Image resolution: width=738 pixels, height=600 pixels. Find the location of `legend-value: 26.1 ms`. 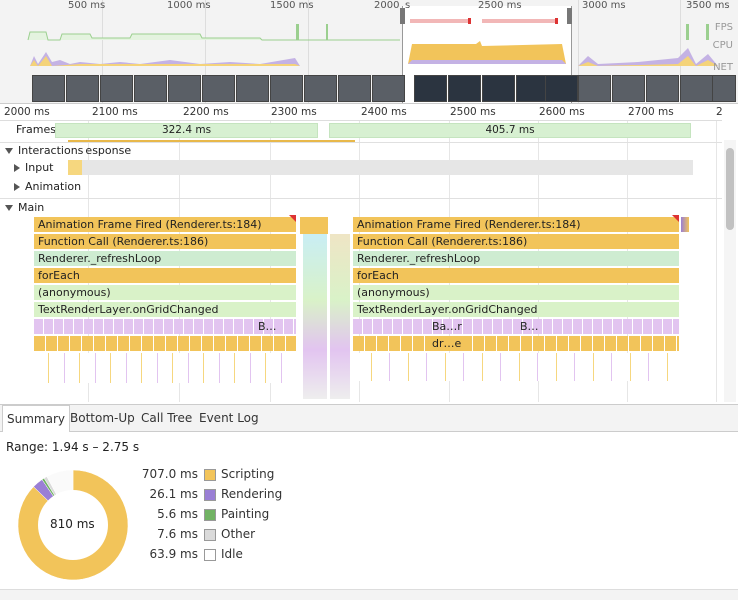

legend-value: 26.1 ms is located at coordinates (173, 494).